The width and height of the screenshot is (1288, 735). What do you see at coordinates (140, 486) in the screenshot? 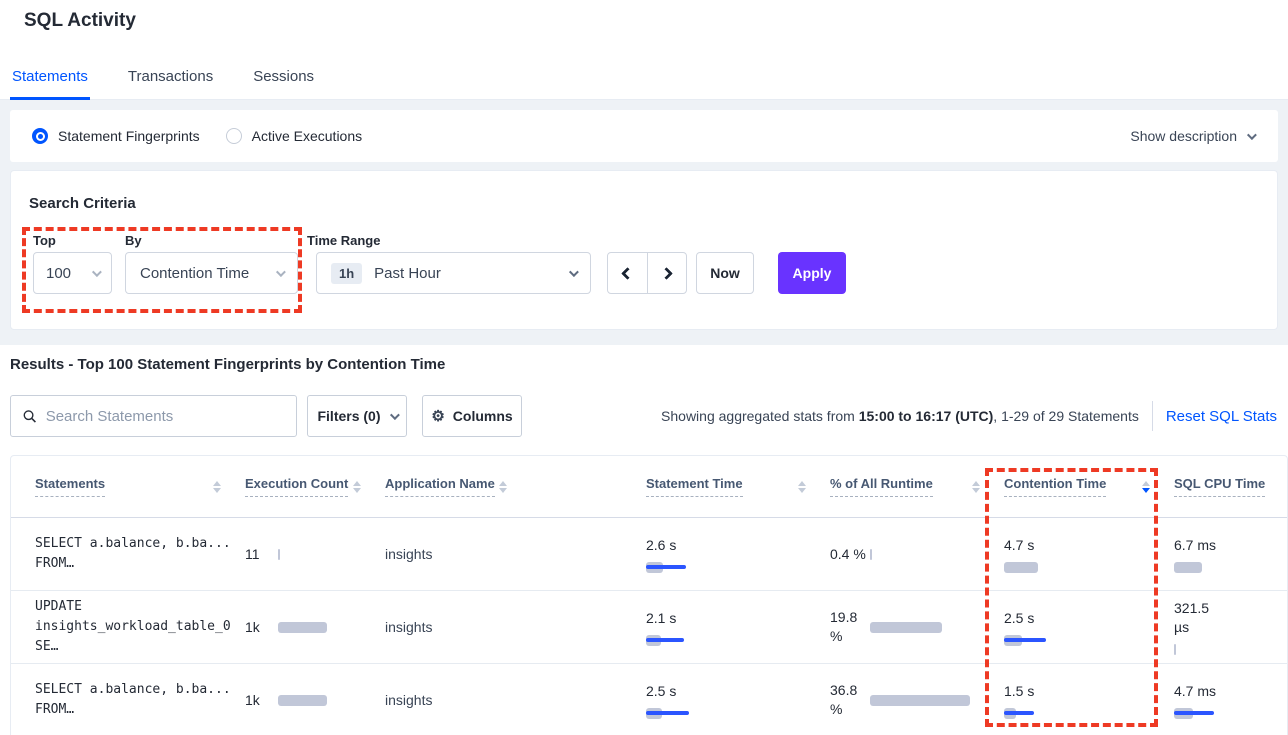
I see `column-header-statements: Statements` at bounding box center [140, 486].